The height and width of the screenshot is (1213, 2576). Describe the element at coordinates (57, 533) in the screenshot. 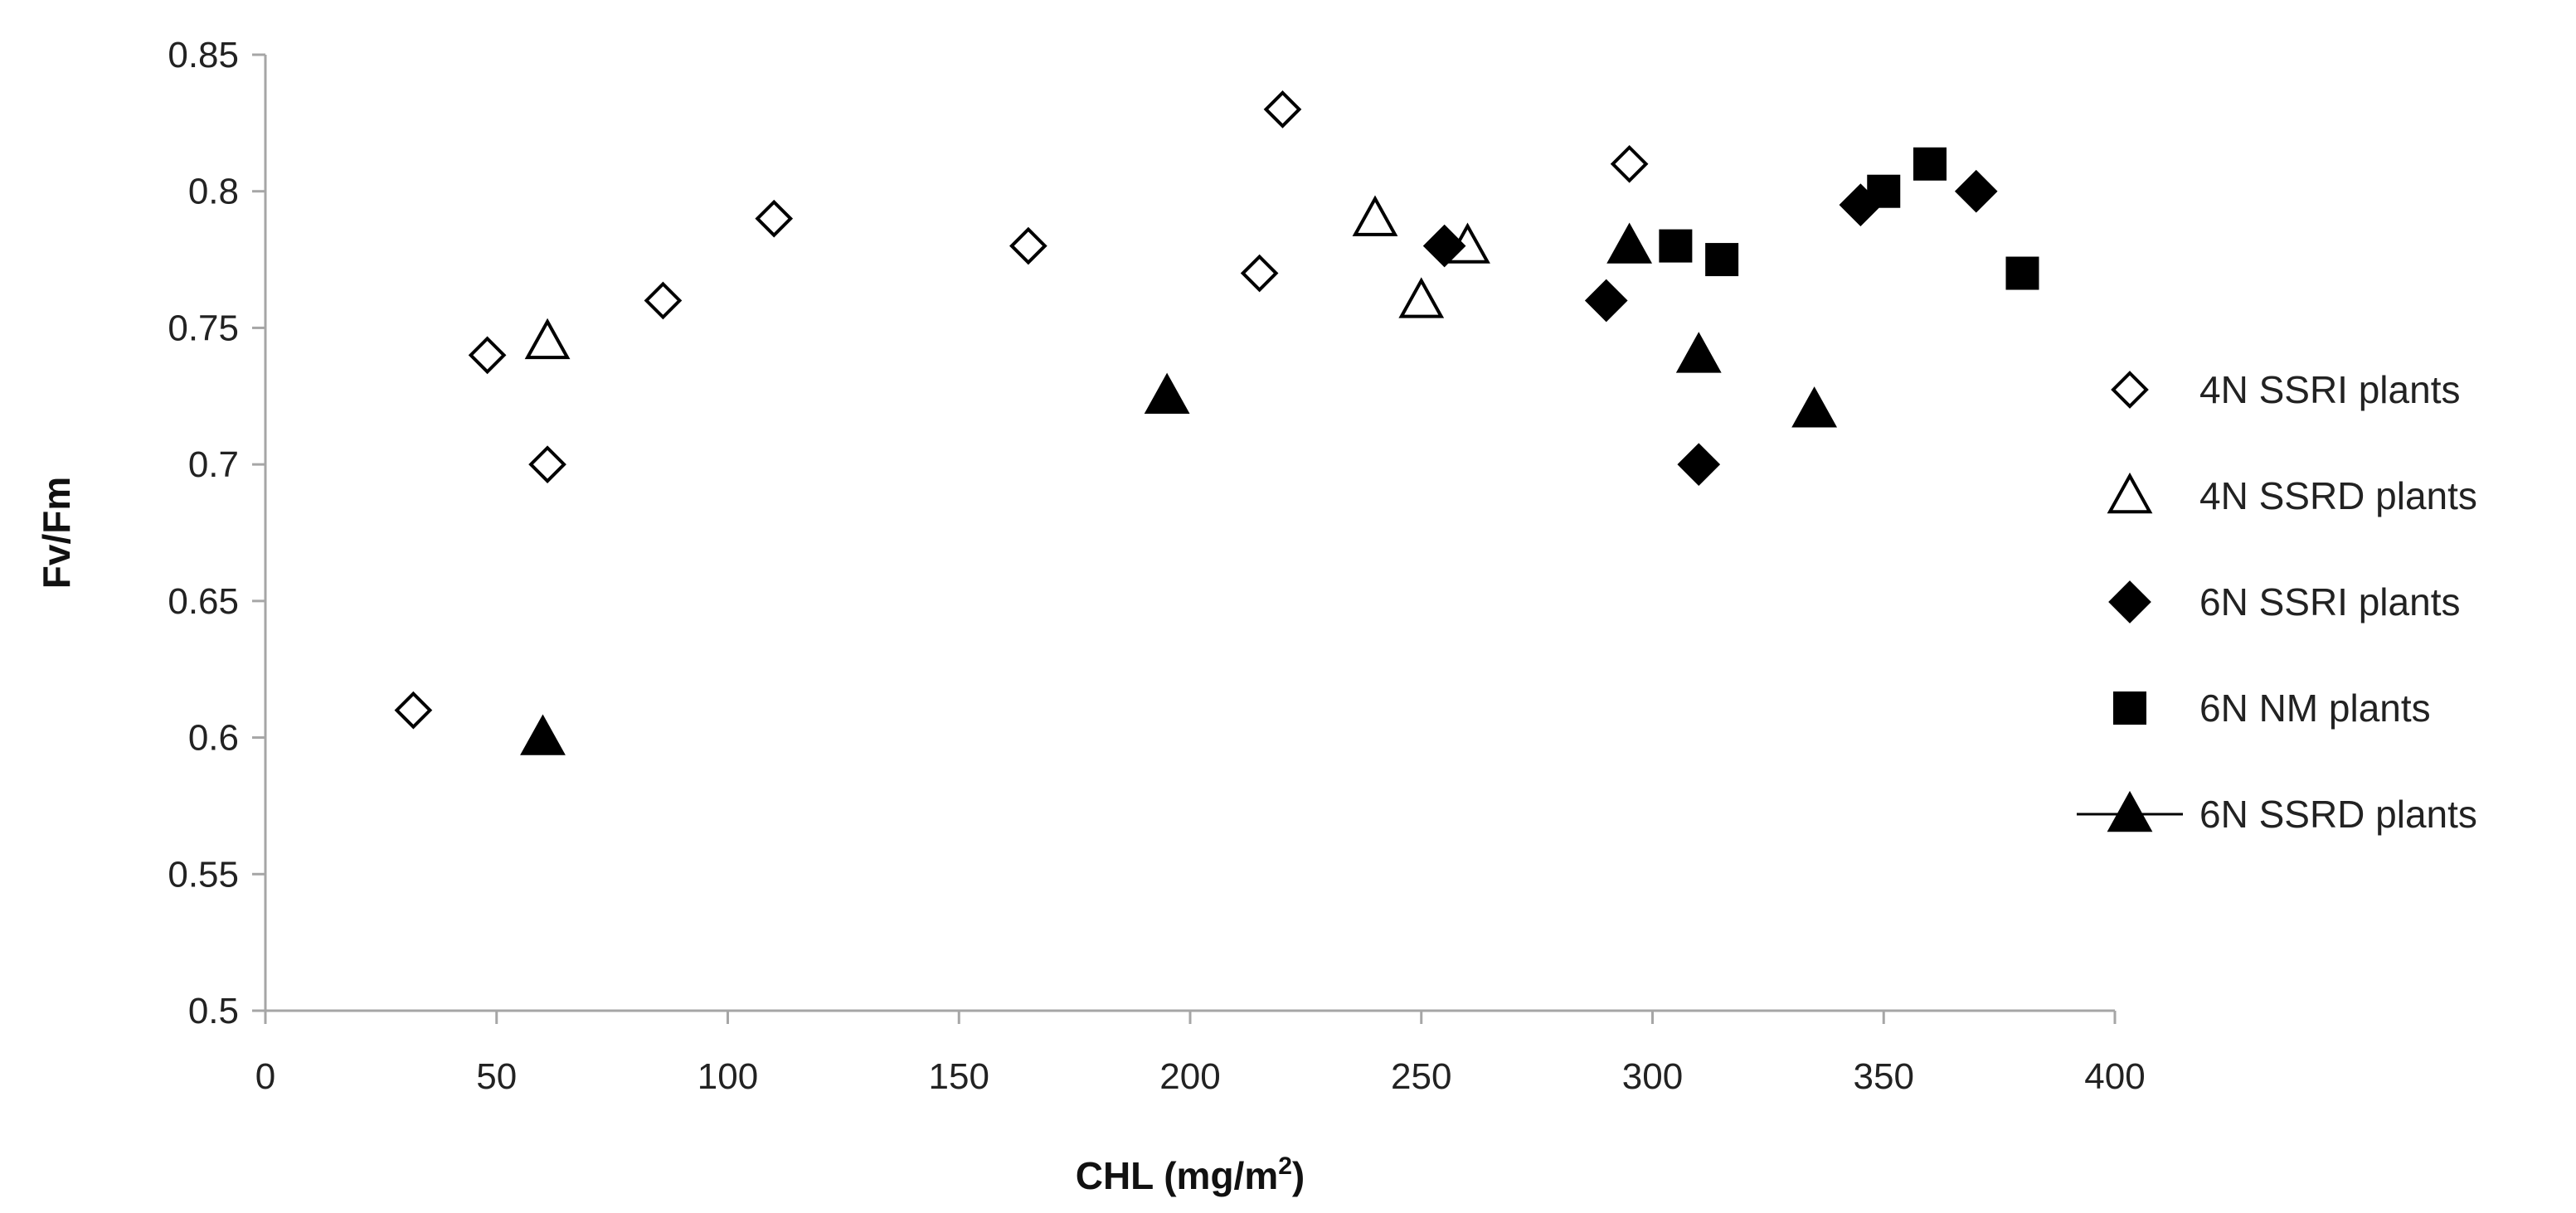

I see `y-axis-title: Fv/Fm` at that location.